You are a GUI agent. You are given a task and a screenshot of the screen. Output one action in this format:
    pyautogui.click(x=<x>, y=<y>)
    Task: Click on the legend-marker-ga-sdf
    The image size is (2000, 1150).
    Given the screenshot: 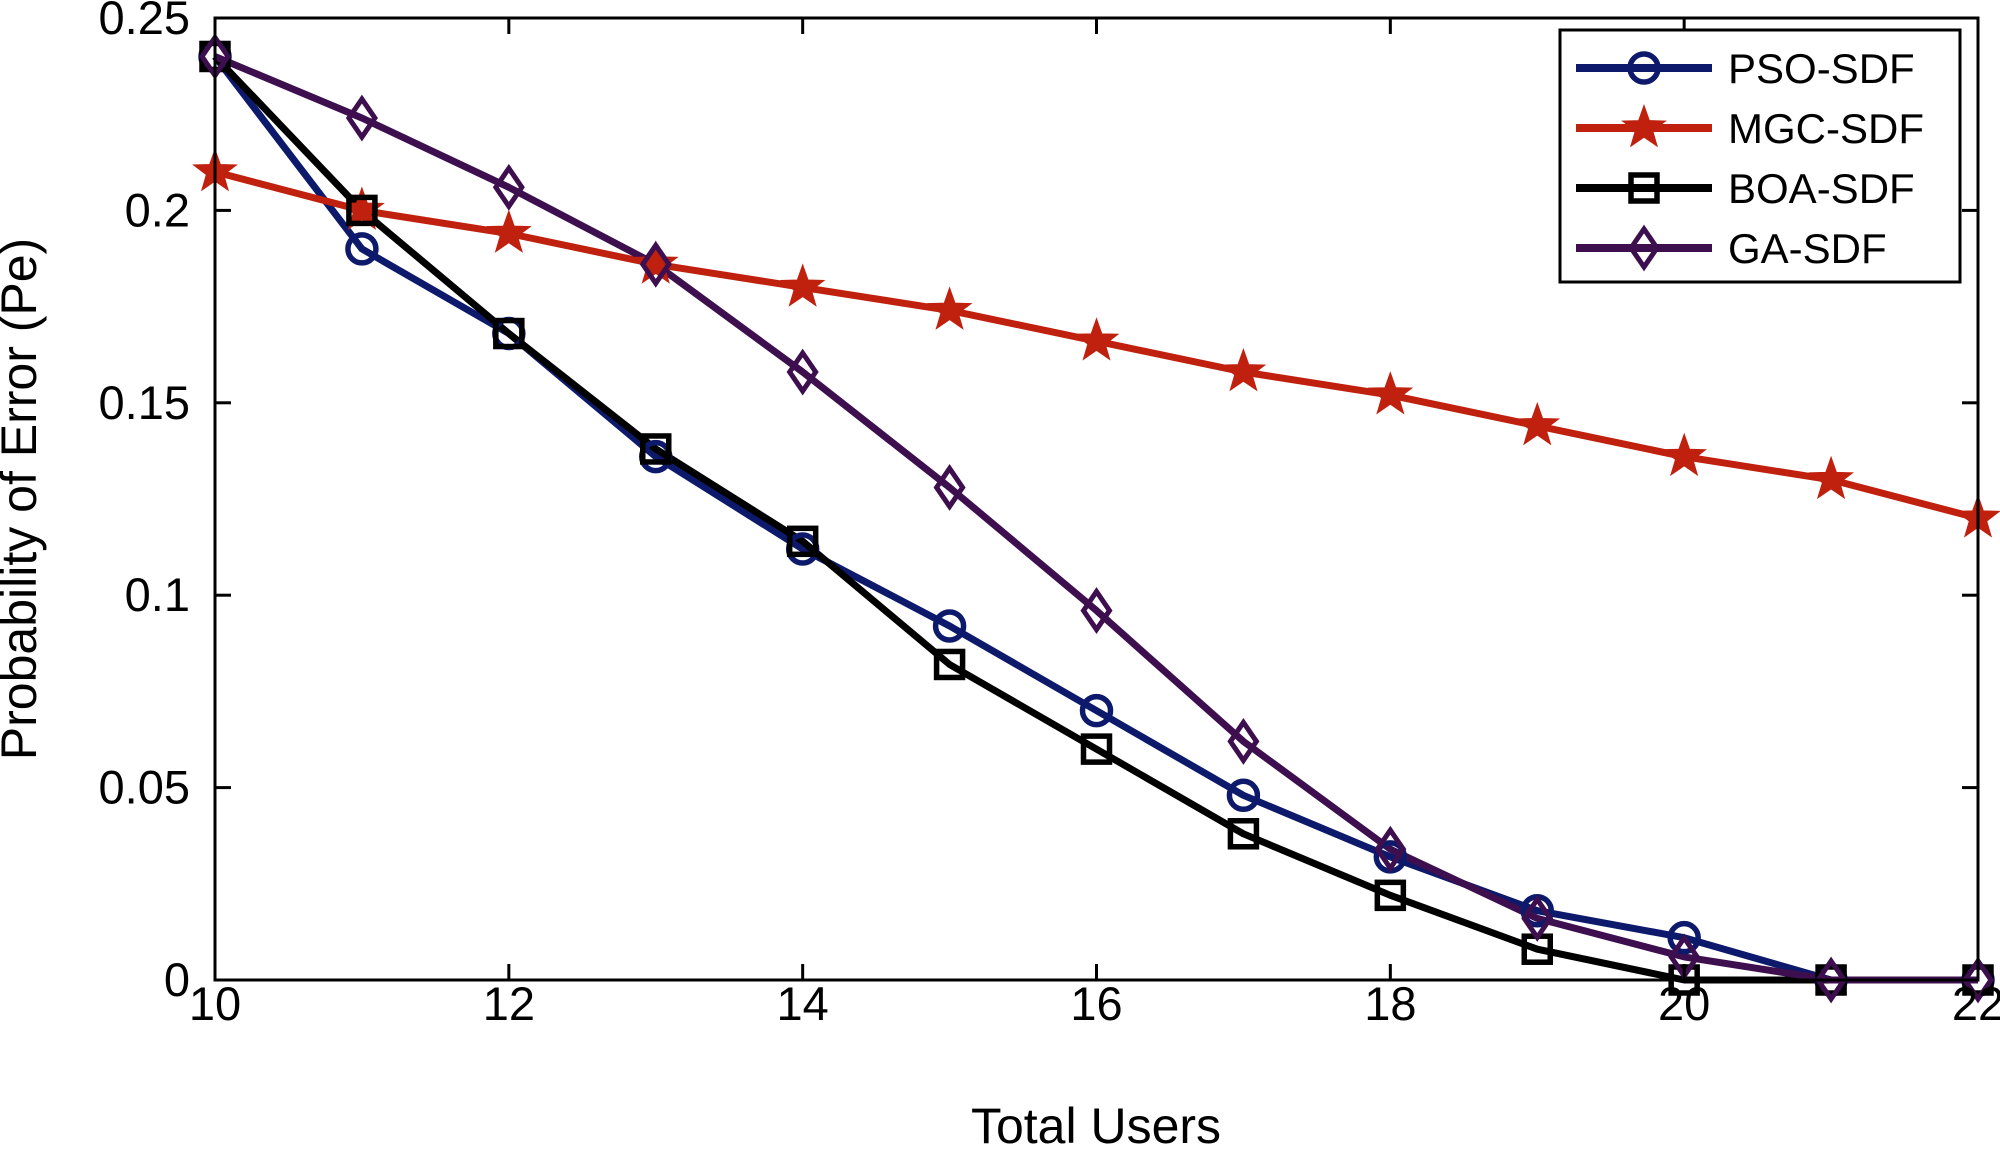 What is the action you would take?
    pyautogui.click(x=1644, y=248)
    